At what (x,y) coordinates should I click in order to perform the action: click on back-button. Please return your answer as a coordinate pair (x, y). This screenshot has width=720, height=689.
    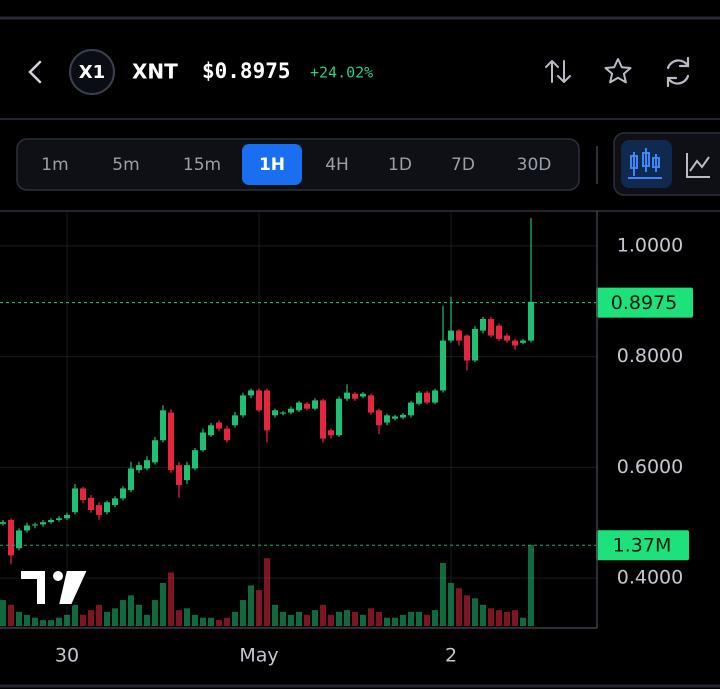
    Looking at the image, I should click on (35, 72).